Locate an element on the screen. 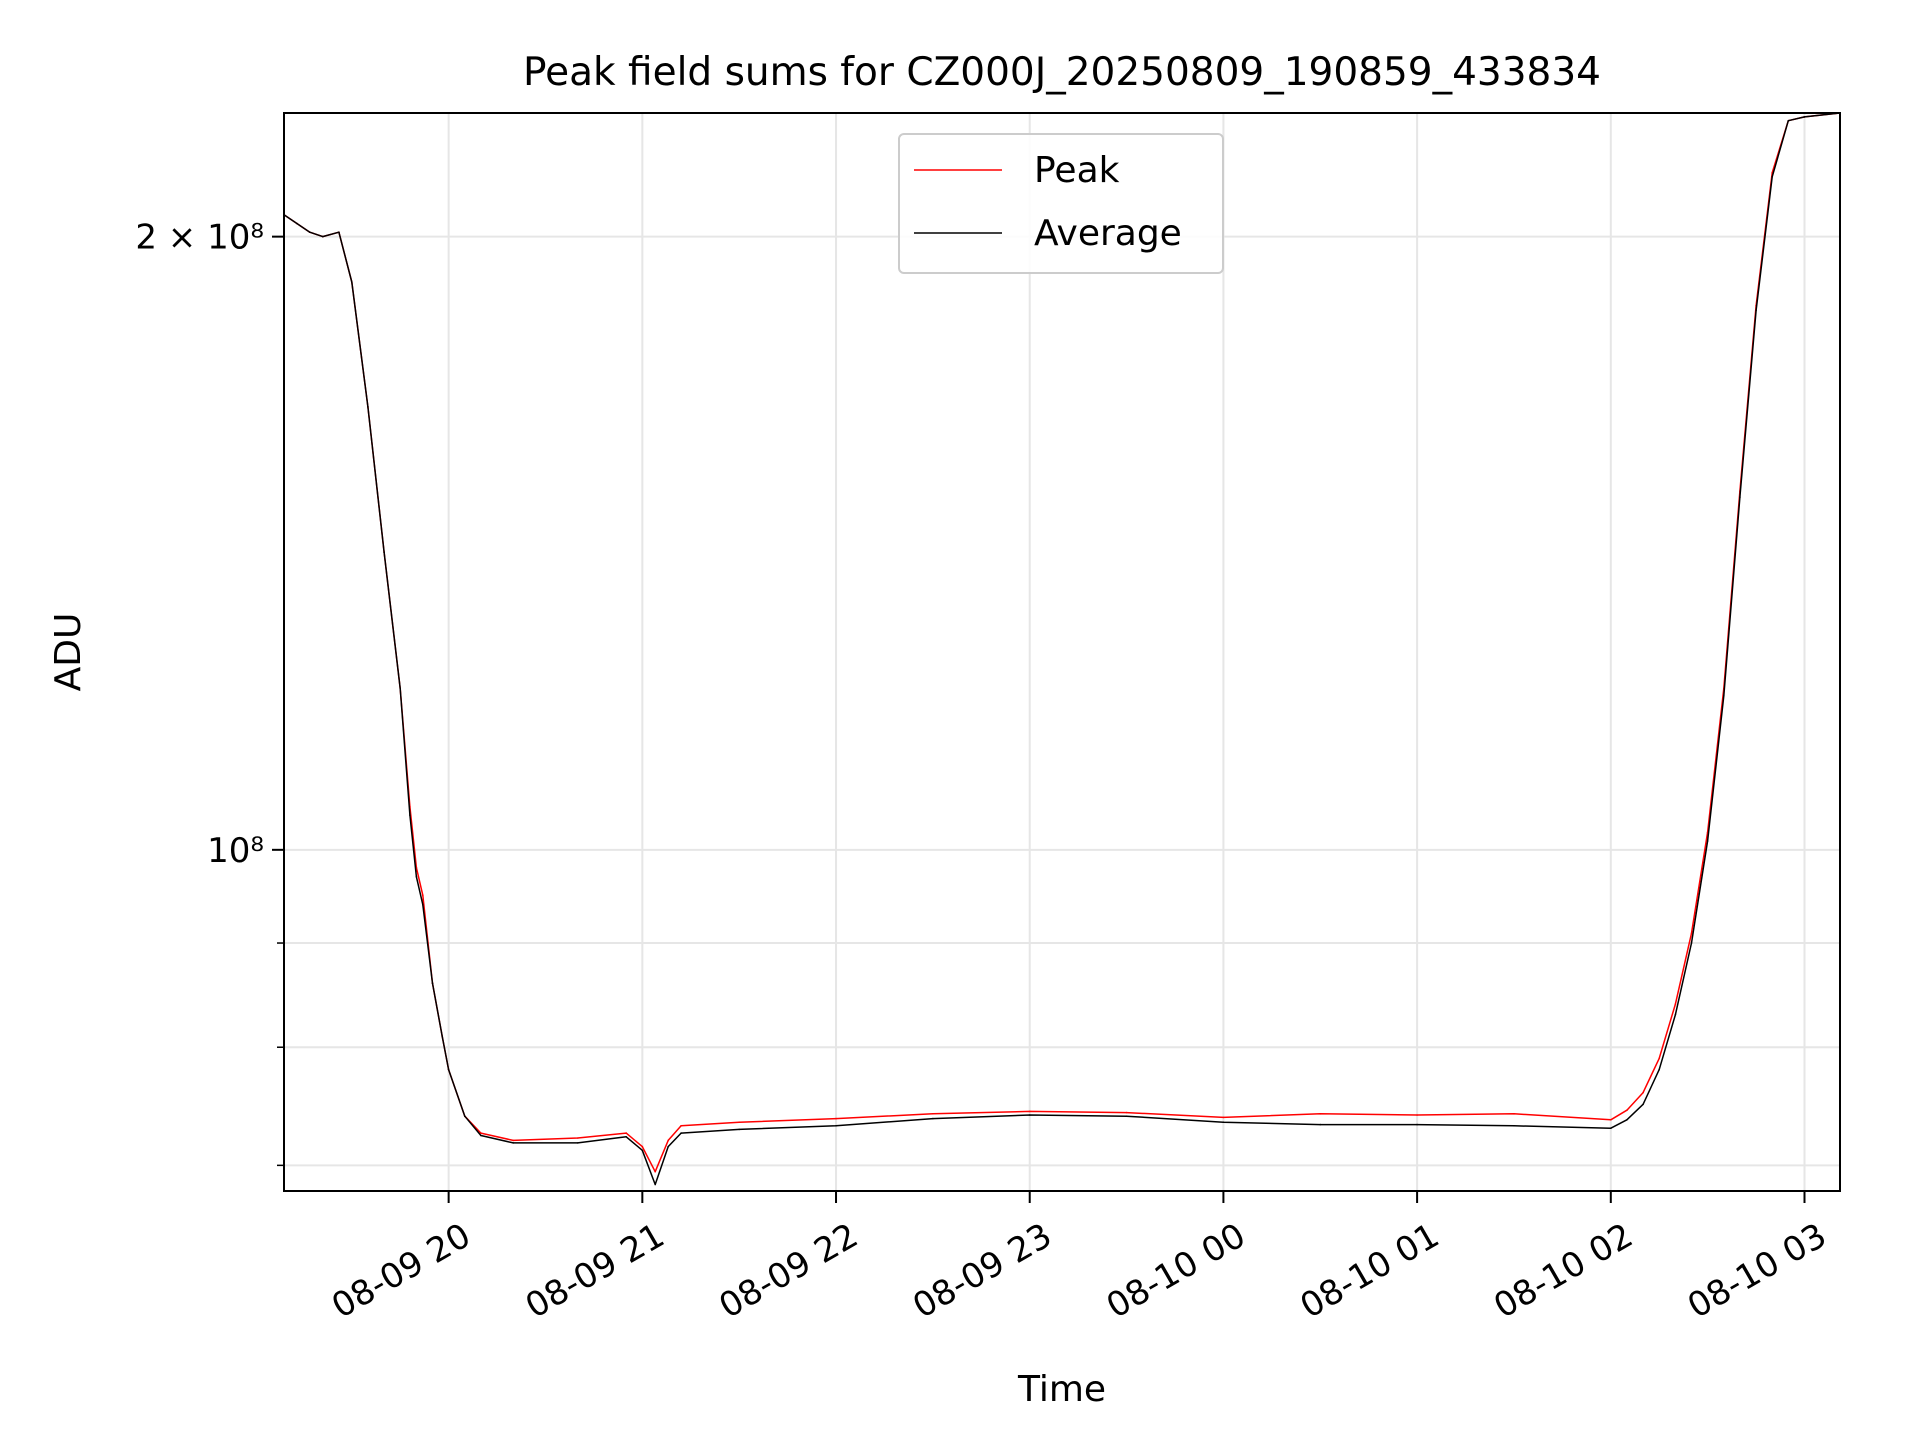 This screenshot has height=1440, width=1920. x-axis-label: Time is located at coordinates (1061, 1389).